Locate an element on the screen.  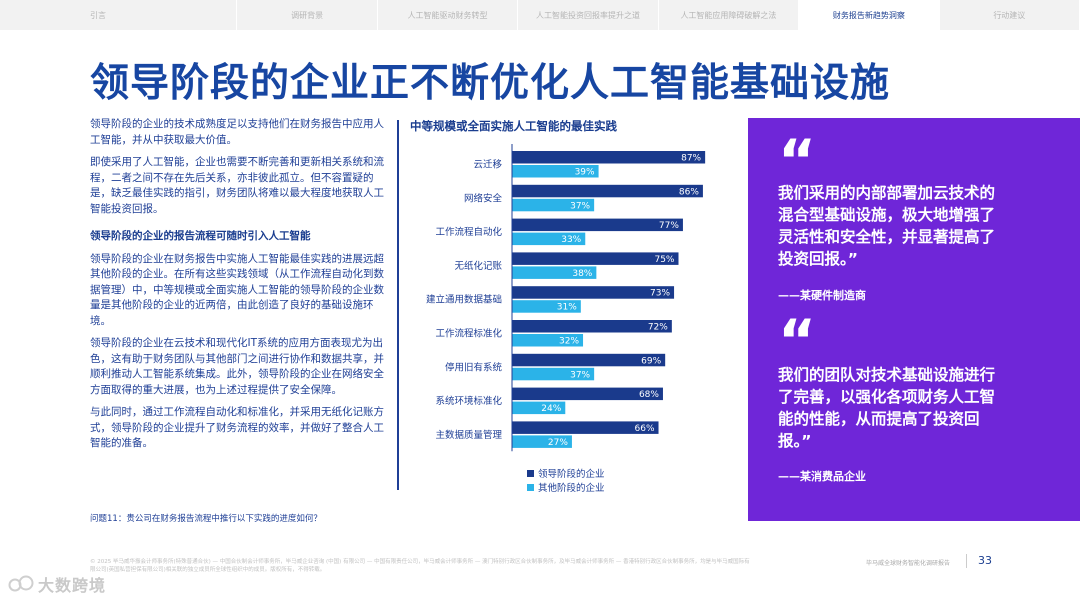
legend-item-leaders: 领导阶段的企业 is located at coordinates (566, 473).